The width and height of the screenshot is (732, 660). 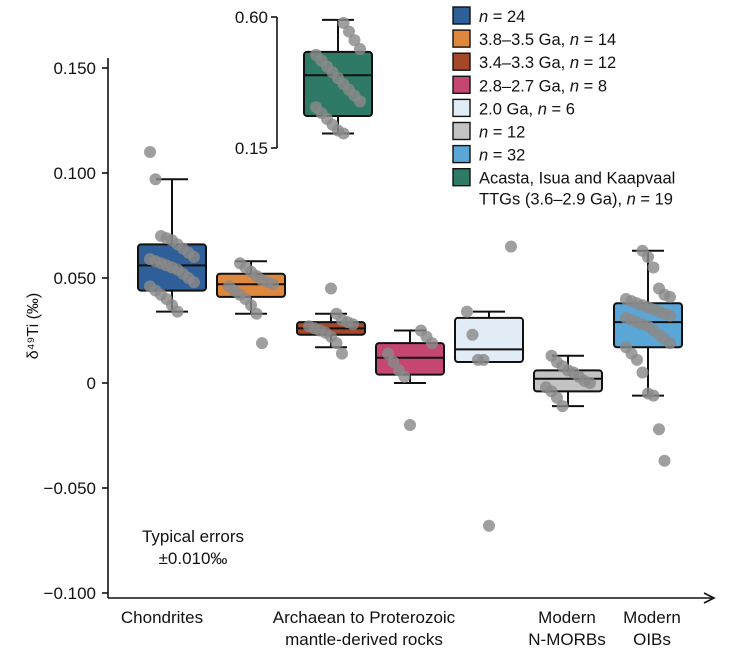 I want to click on legend-label: 2.0 Ga, n = 6, so click(x=527, y=109).